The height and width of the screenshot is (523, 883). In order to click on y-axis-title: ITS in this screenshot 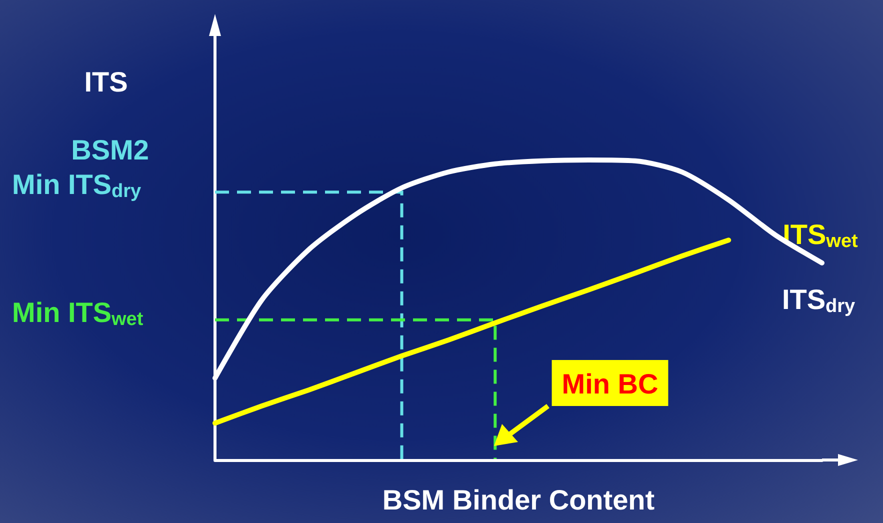, I will do `click(106, 82)`.